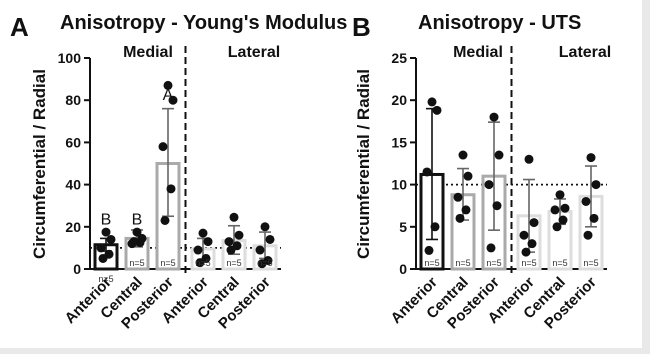 This screenshot has height=354, width=650. Describe the element at coordinates (499, 23) in the screenshot. I see `panel-b-title: Anisotropy - UTS` at that location.